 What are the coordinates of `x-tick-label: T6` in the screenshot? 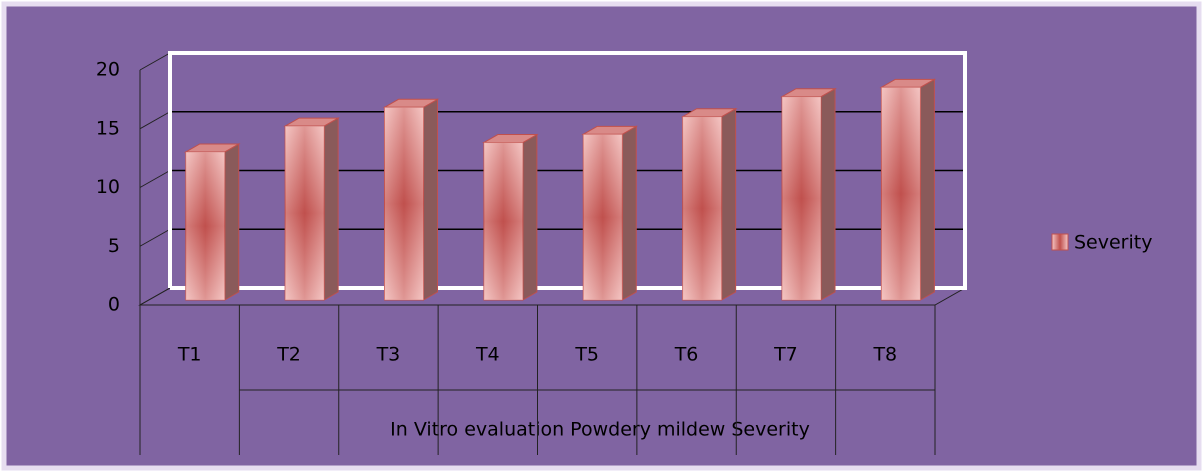 It's located at (686, 355).